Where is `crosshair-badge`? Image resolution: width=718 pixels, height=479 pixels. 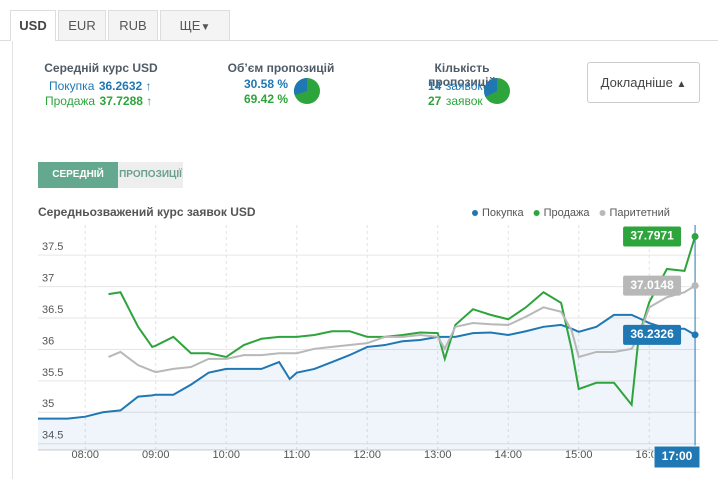
crosshair-badge is located at coordinates (677, 457).